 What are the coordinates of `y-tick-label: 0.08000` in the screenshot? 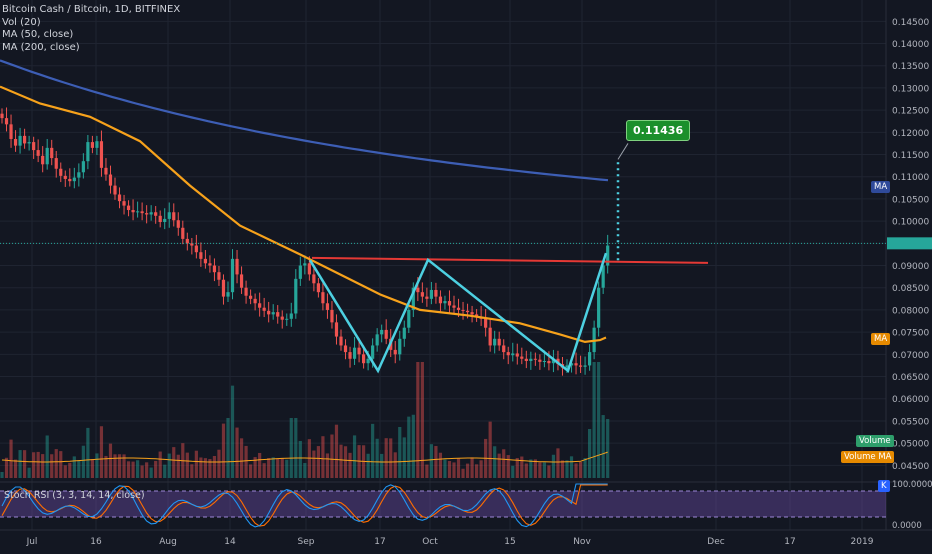 It's located at (910, 311).